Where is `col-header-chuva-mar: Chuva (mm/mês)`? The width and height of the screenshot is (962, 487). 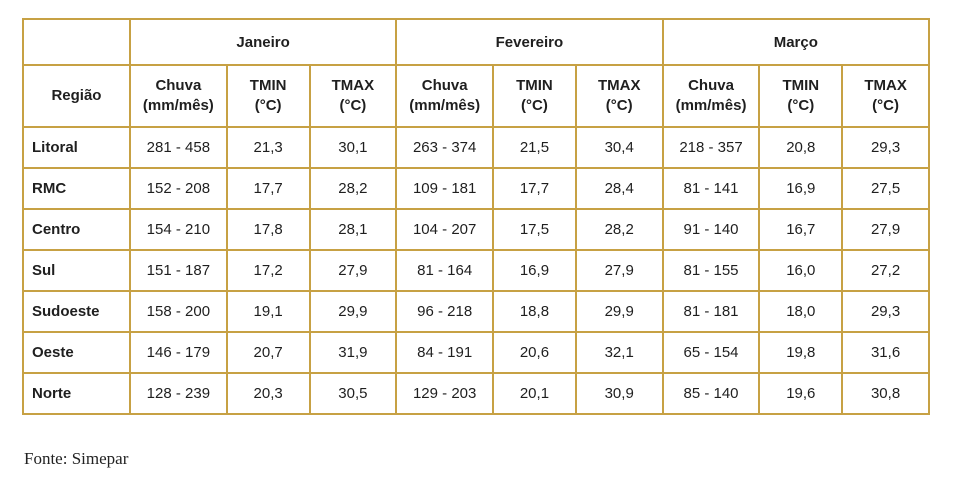
col-header-chuva-mar: Chuva (mm/mês) is located at coordinates (711, 96).